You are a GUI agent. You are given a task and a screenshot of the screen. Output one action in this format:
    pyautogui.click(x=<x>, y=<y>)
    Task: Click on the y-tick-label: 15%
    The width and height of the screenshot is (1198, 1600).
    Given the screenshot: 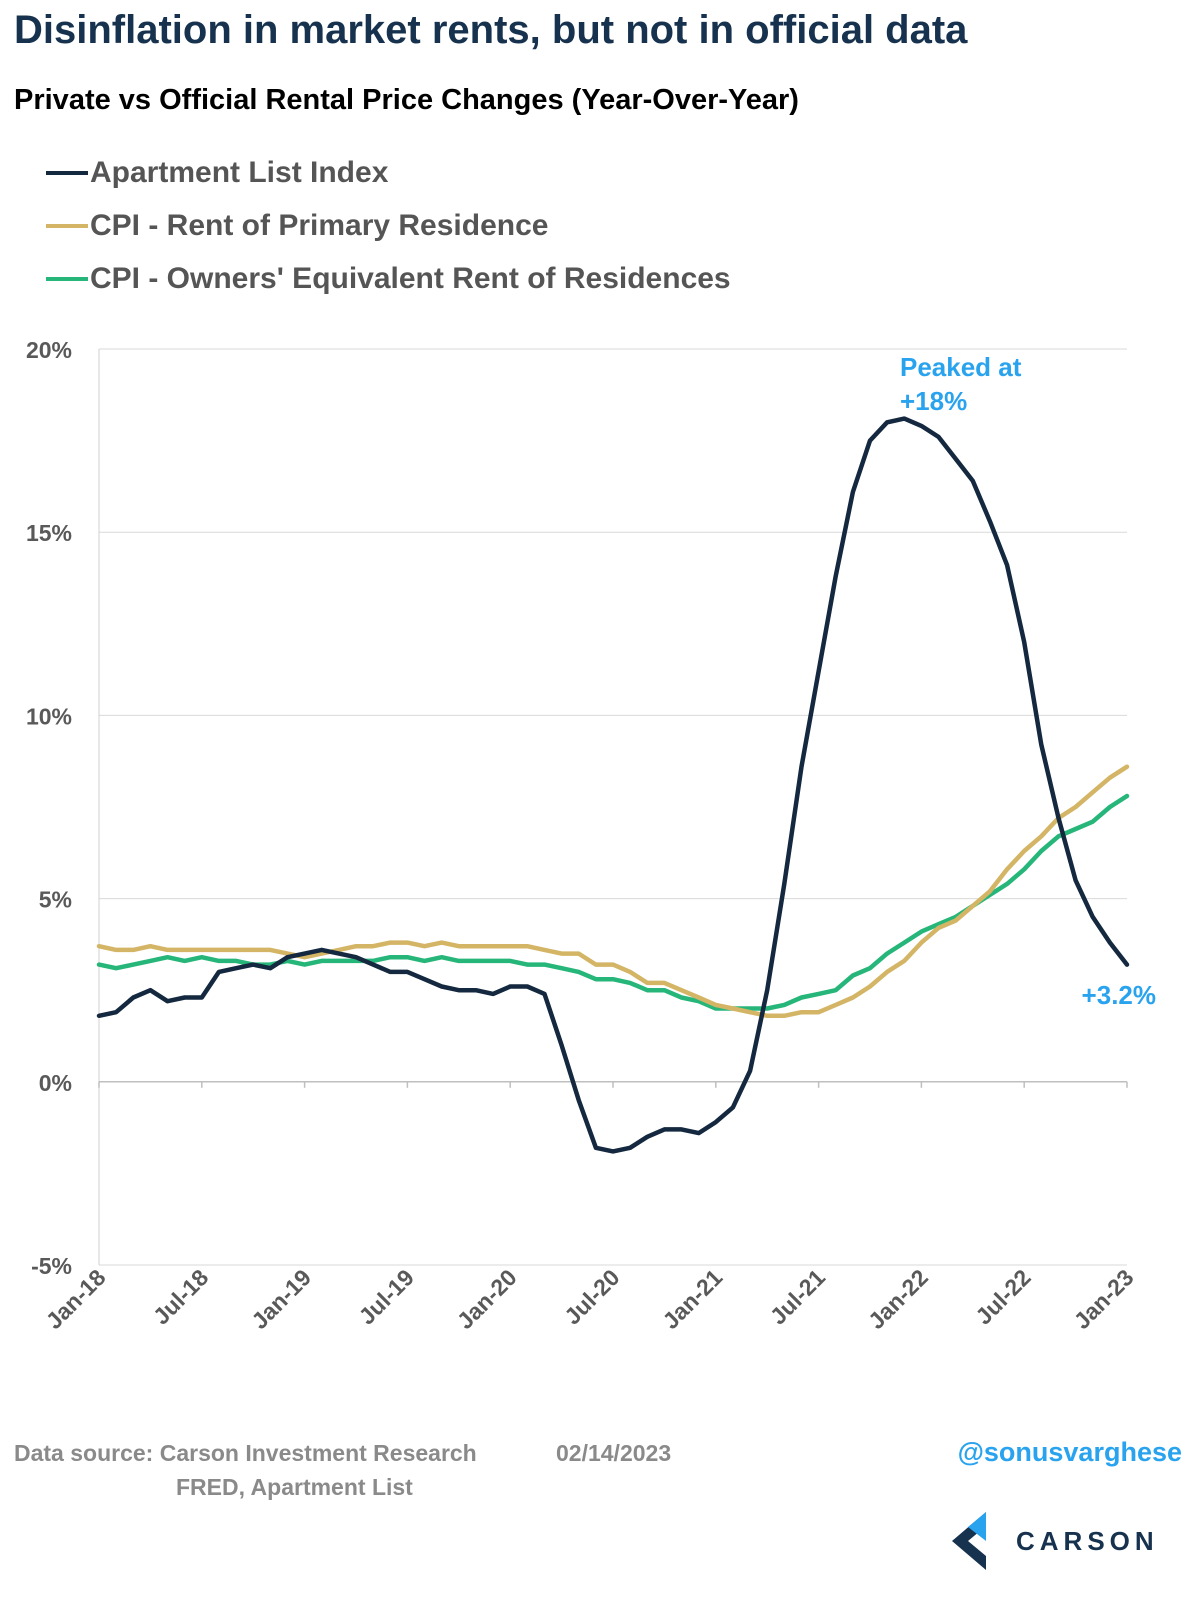 What is the action you would take?
    pyautogui.click(x=49, y=533)
    